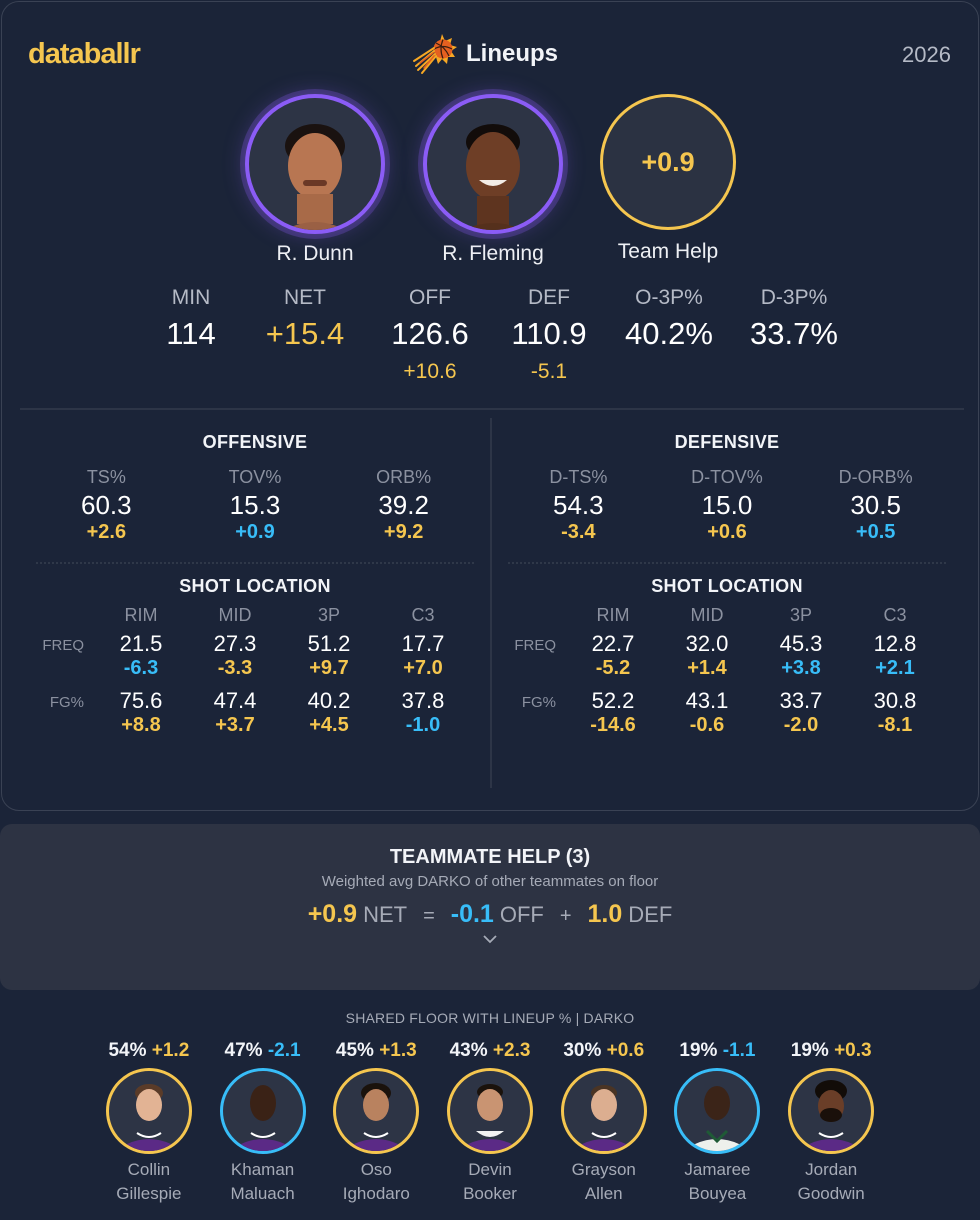 The height and width of the screenshot is (1220, 980). I want to click on teammate-item: 45% +1.3 Oso Ighodaro, so click(376, 1123).